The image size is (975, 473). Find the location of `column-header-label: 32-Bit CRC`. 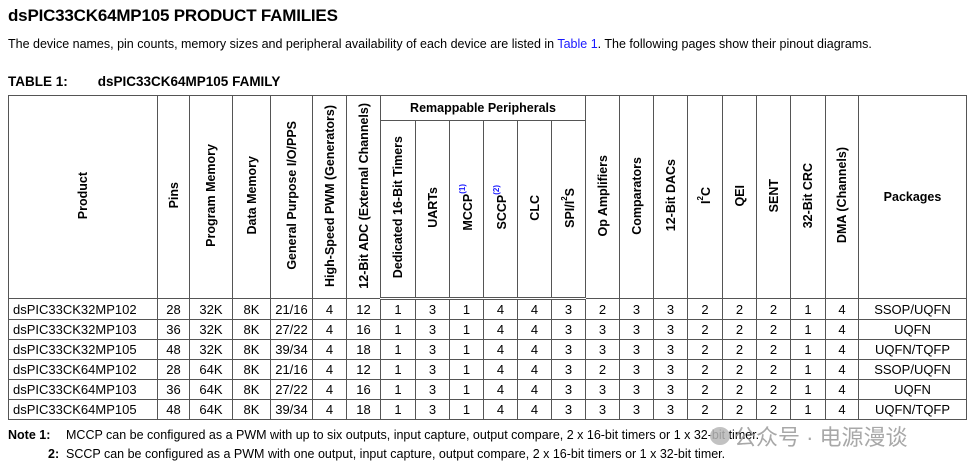

column-header-label: 32-Bit CRC is located at coordinates (808, 195).